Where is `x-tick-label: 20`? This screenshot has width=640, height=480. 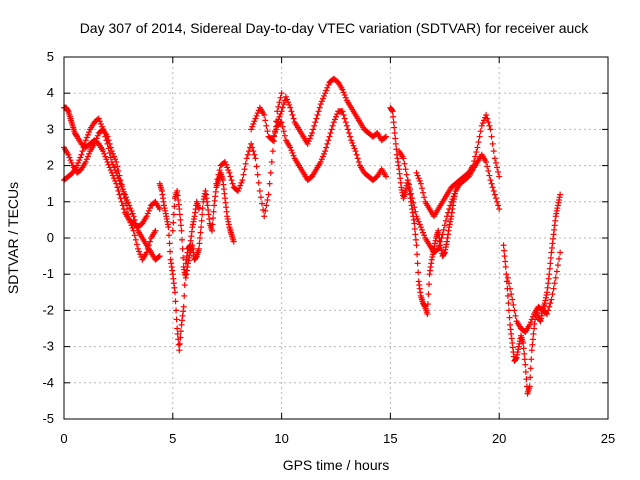 x-tick-label: 20 is located at coordinates (499, 438).